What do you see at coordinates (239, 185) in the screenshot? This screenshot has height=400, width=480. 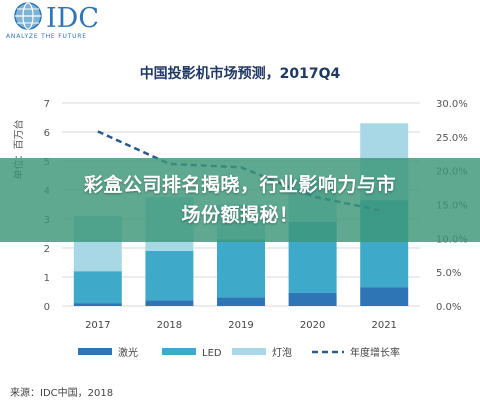 I see `banner-line-1: 彩盒公司排名揭晓，行业影响力与市` at bounding box center [239, 185].